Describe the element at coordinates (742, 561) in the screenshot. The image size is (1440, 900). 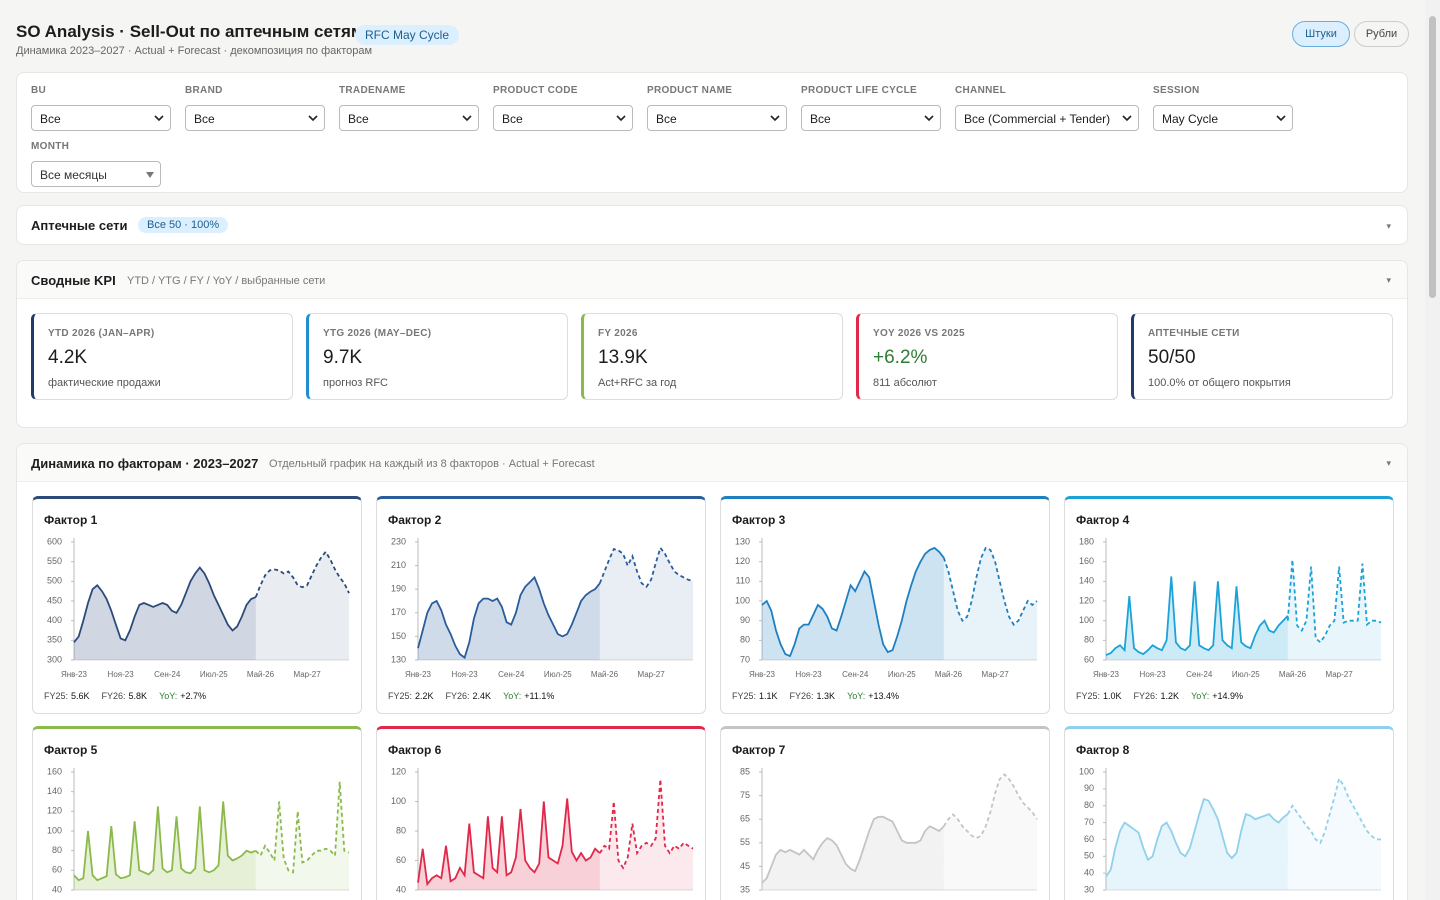
I see `y-tick-label: 120` at that location.